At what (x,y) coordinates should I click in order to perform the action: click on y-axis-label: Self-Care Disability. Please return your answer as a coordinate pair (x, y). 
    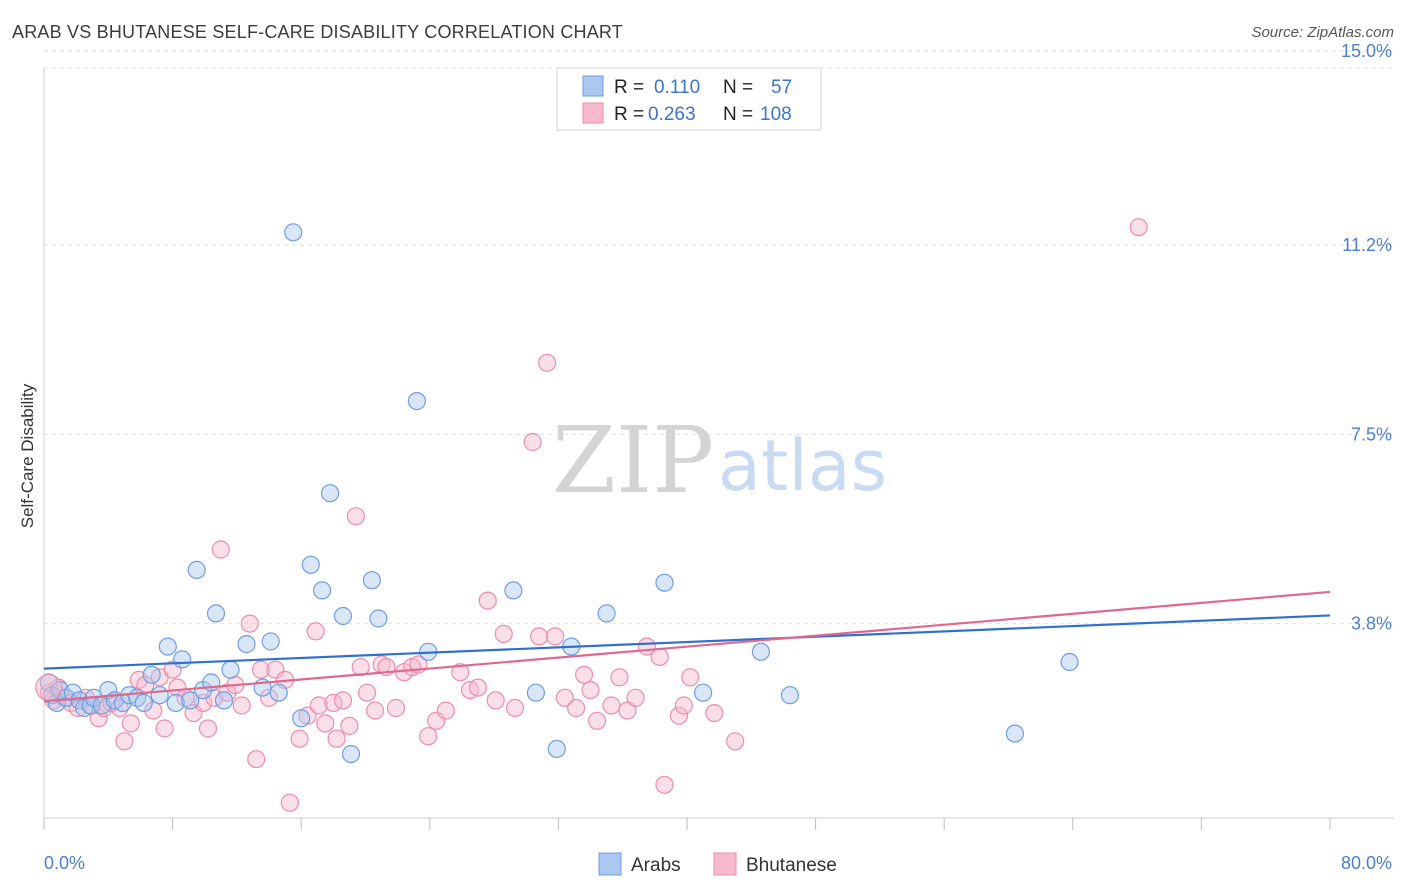
    Looking at the image, I should click on (27, 455).